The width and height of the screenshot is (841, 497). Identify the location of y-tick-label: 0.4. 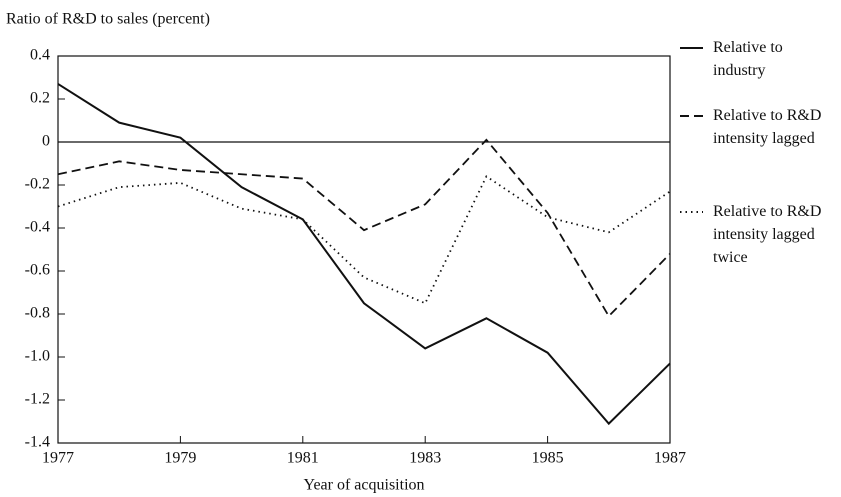
(40, 55).